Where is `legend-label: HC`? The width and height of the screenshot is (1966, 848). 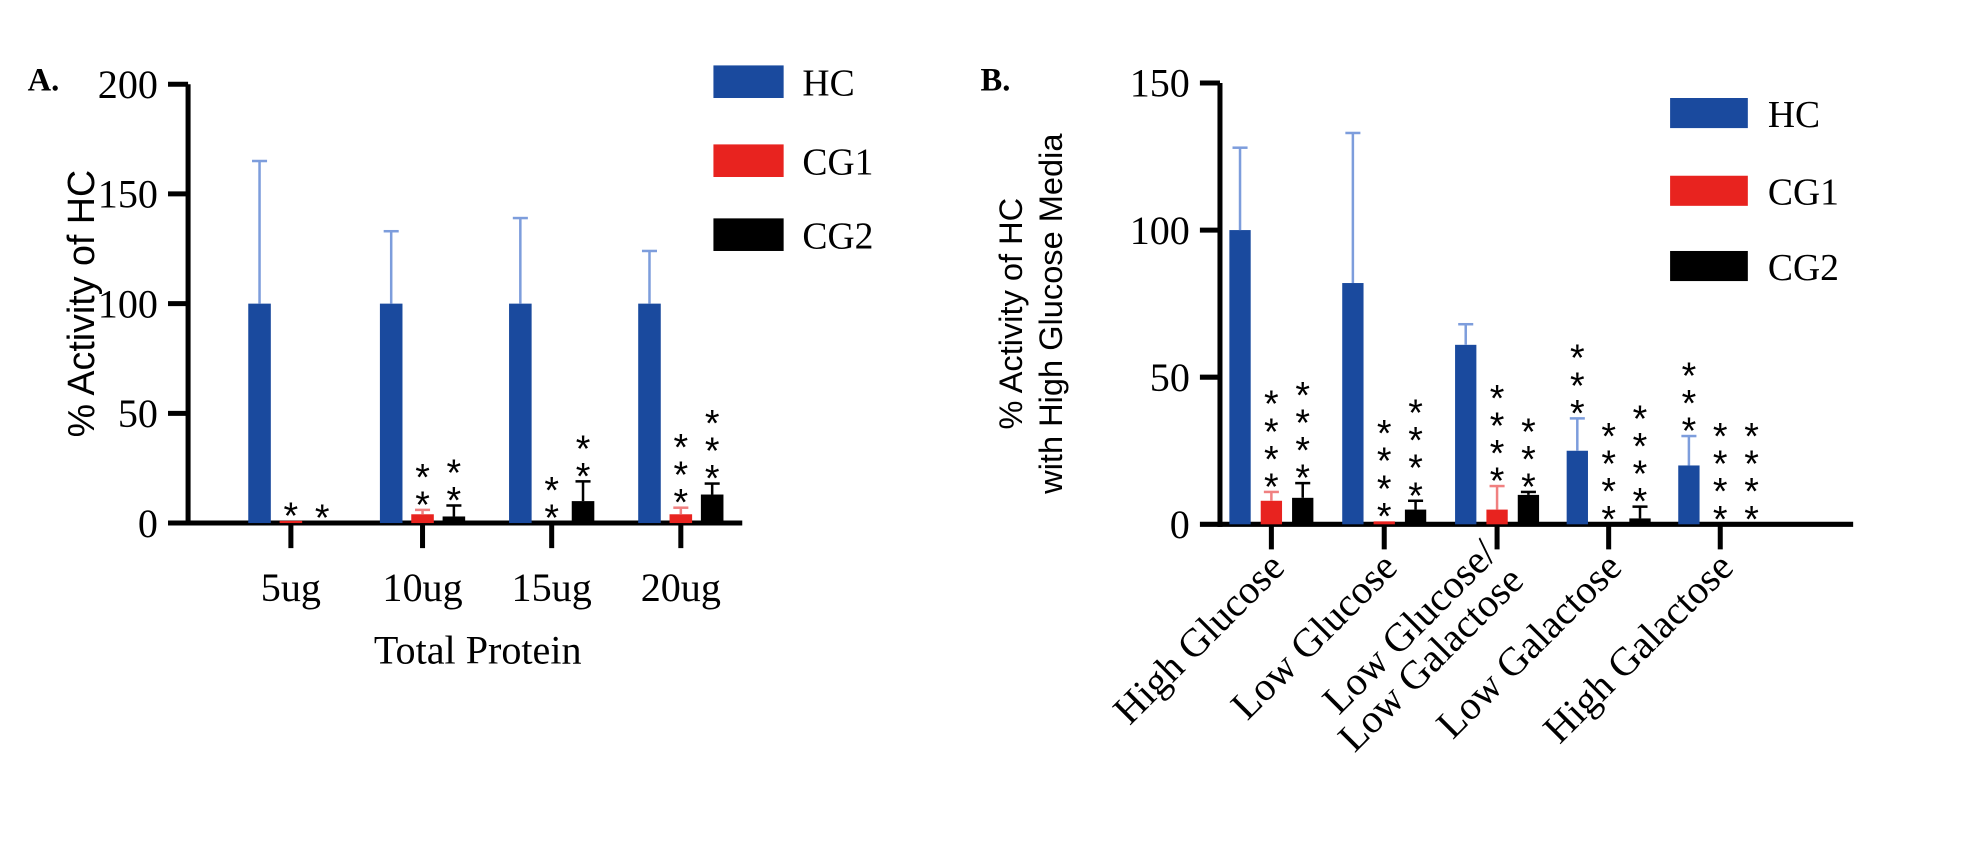
legend-label: HC is located at coordinates (828, 83).